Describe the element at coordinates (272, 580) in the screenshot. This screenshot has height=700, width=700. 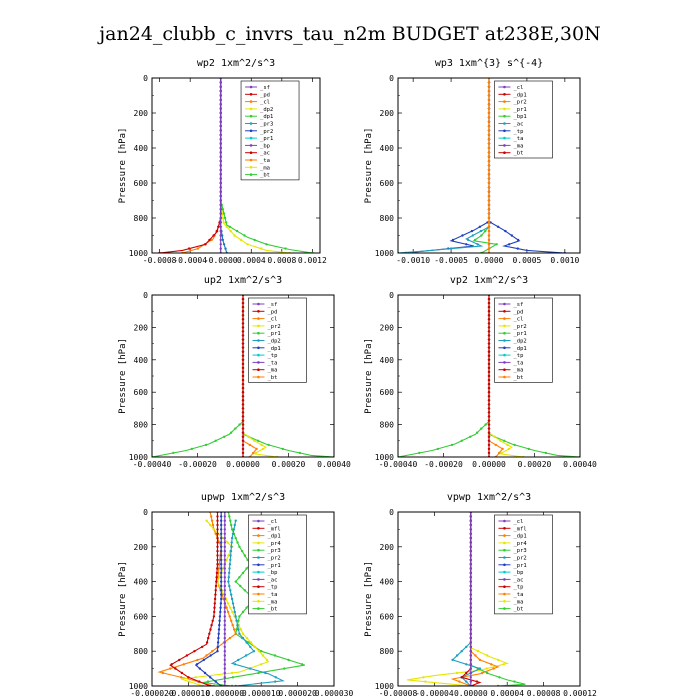
I see `legend-entry: _ac` at that location.